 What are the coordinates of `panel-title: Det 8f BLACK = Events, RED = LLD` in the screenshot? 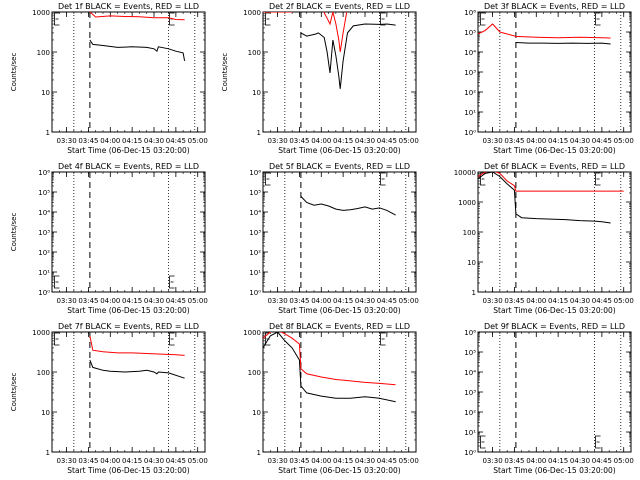 It's located at (339, 326).